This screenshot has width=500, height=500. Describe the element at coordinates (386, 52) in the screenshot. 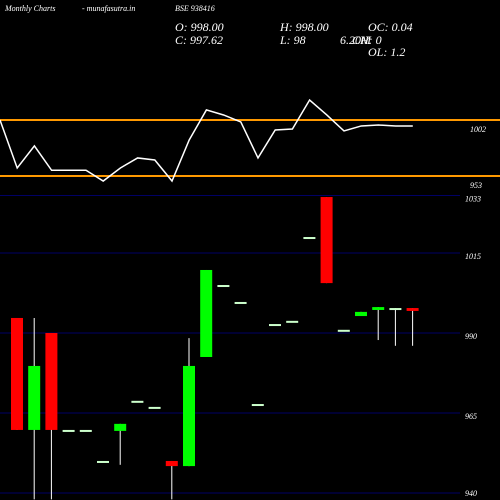

I see `ol: OL: 1.2` at that location.